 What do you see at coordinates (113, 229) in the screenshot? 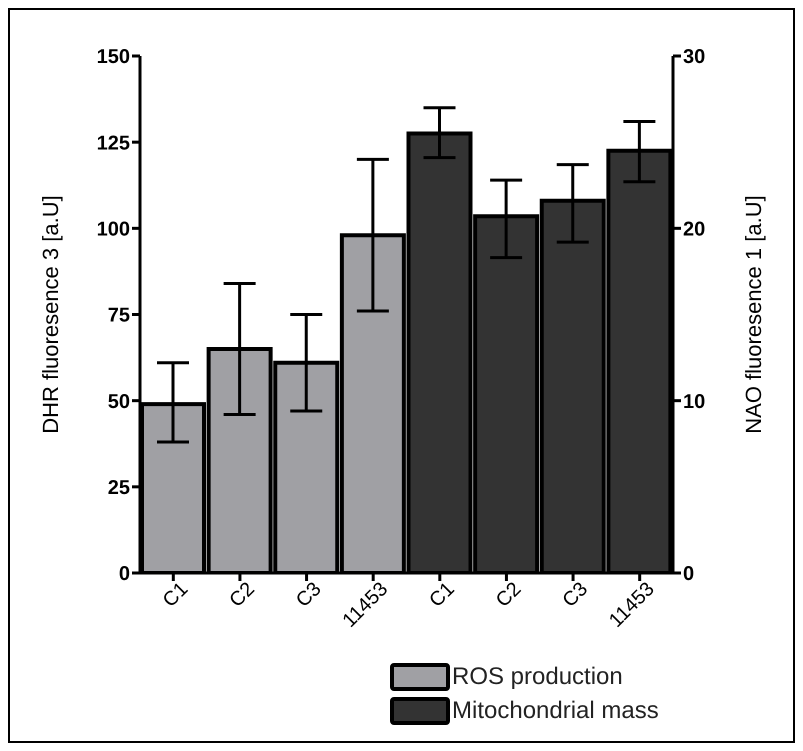
I see `y-tick-label: 100` at bounding box center [113, 229].